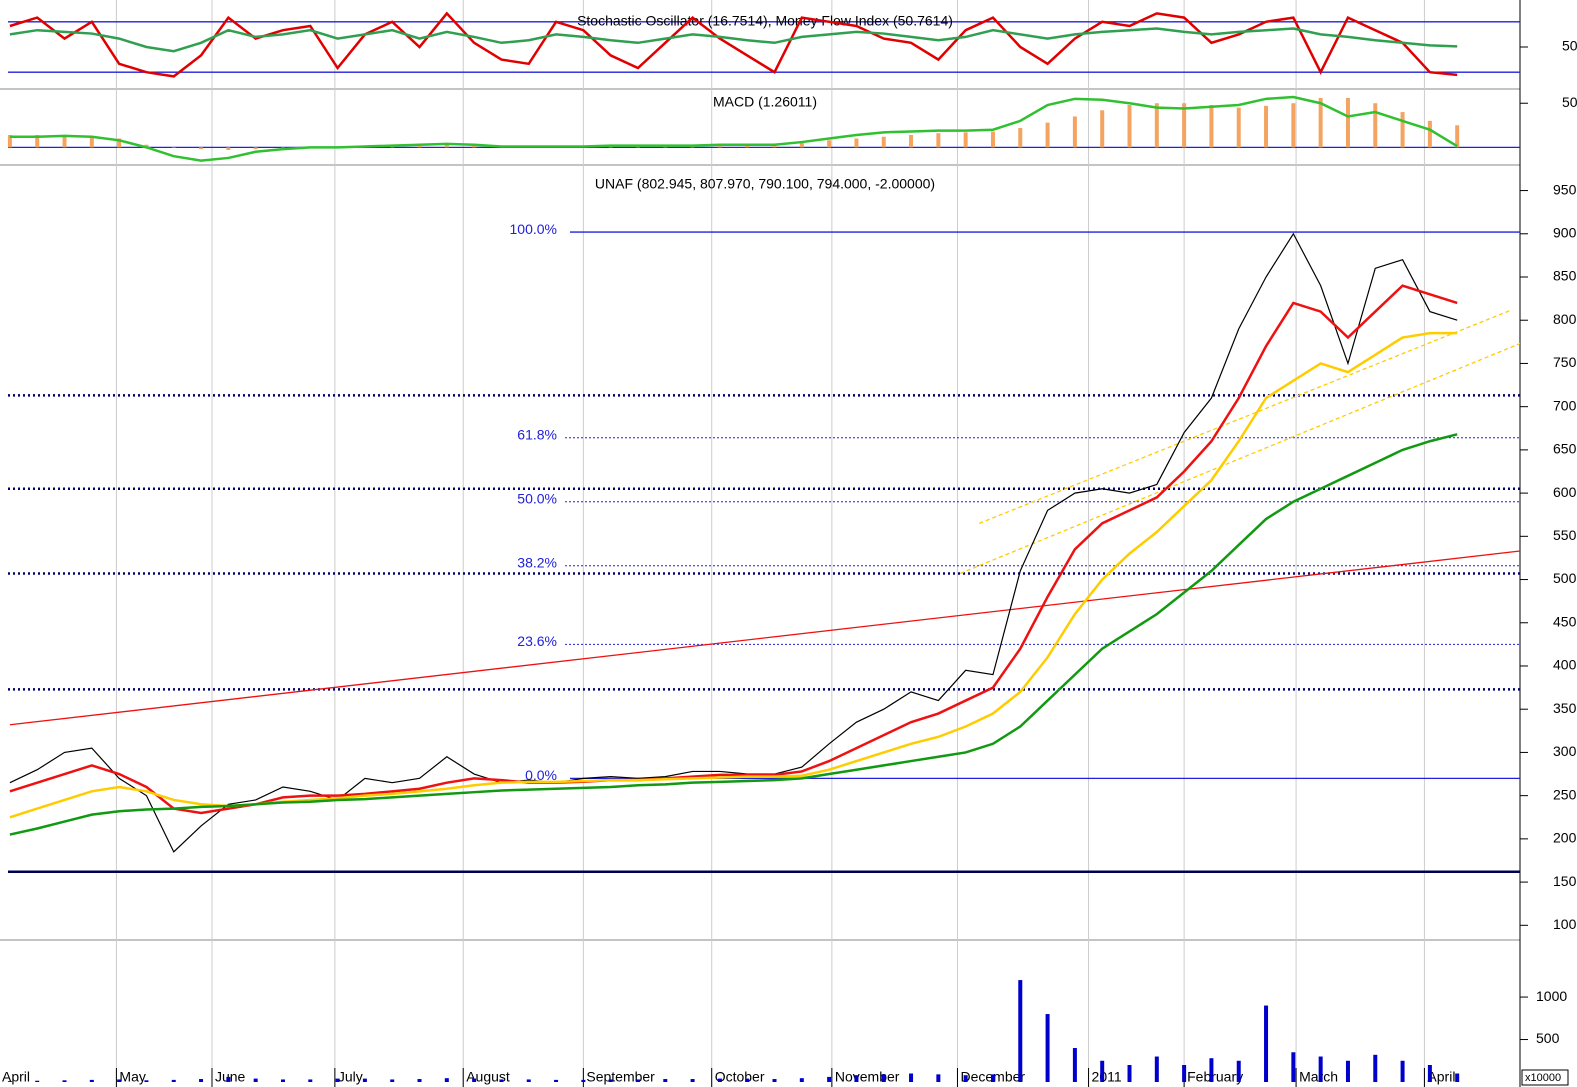 The width and height of the screenshot is (1577, 1087). Describe the element at coordinates (1565, 319) in the screenshot. I see `y-tick-label: 800` at that location.